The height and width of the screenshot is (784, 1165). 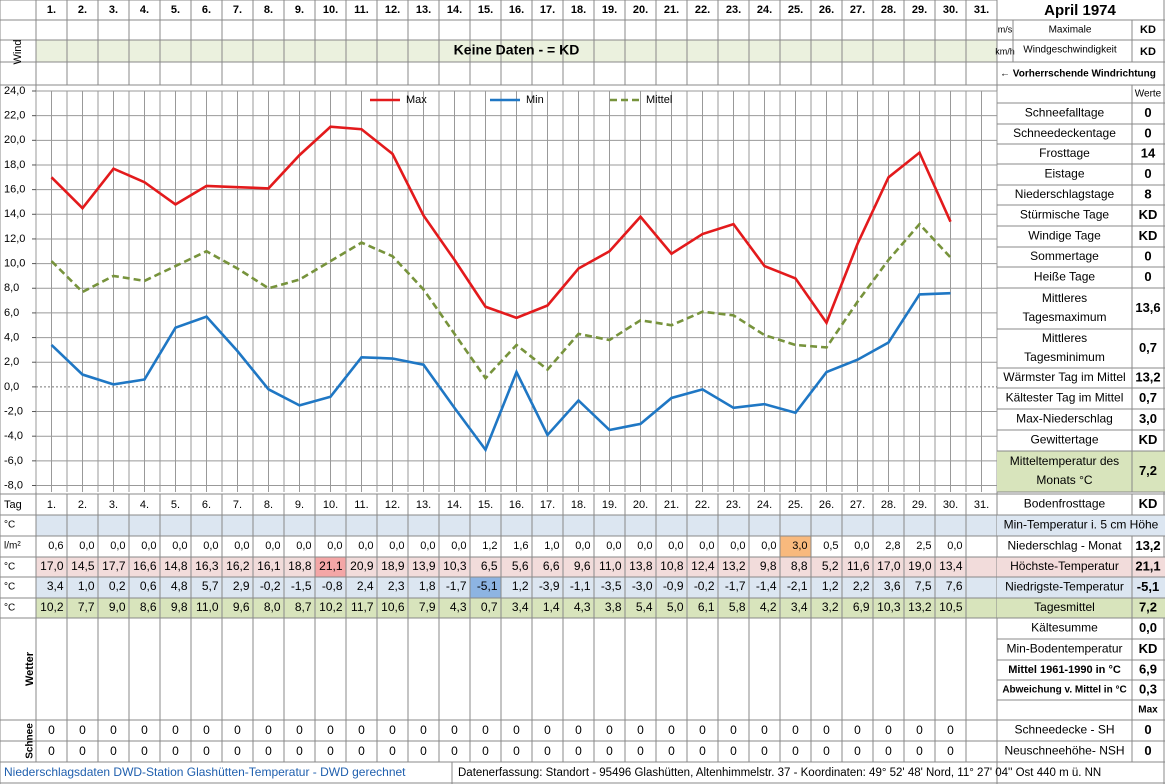 I want to click on stat-value: 0,0, so click(x=1148, y=627).